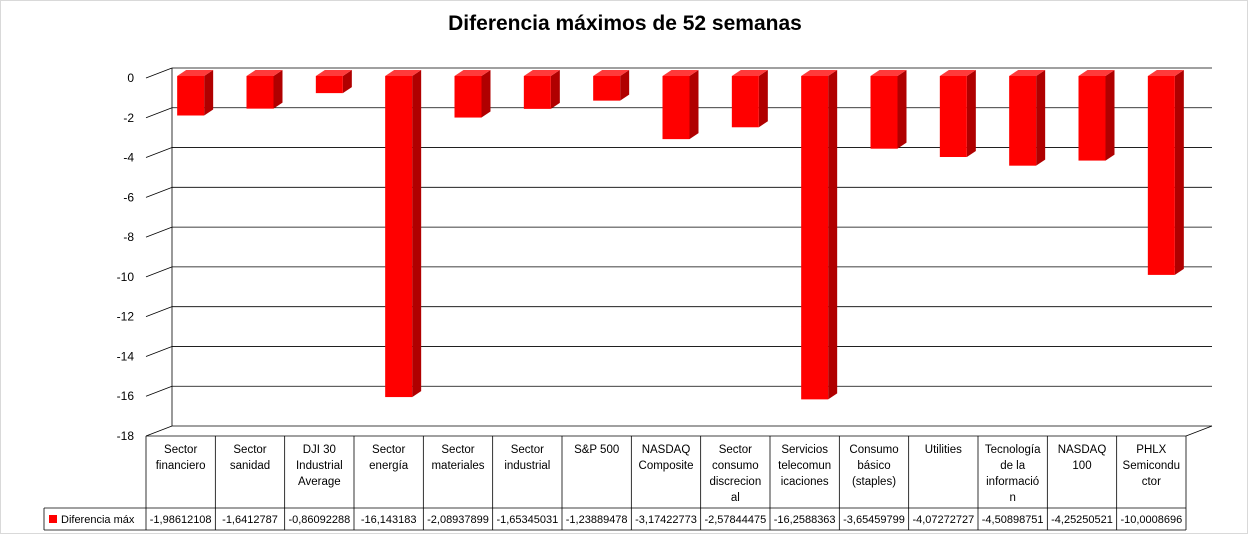 This screenshot has height=536, width=1250. Describe the element at coordinates (527, 520) in the screenshot. I see `data-label: -1,65345031` at that location.